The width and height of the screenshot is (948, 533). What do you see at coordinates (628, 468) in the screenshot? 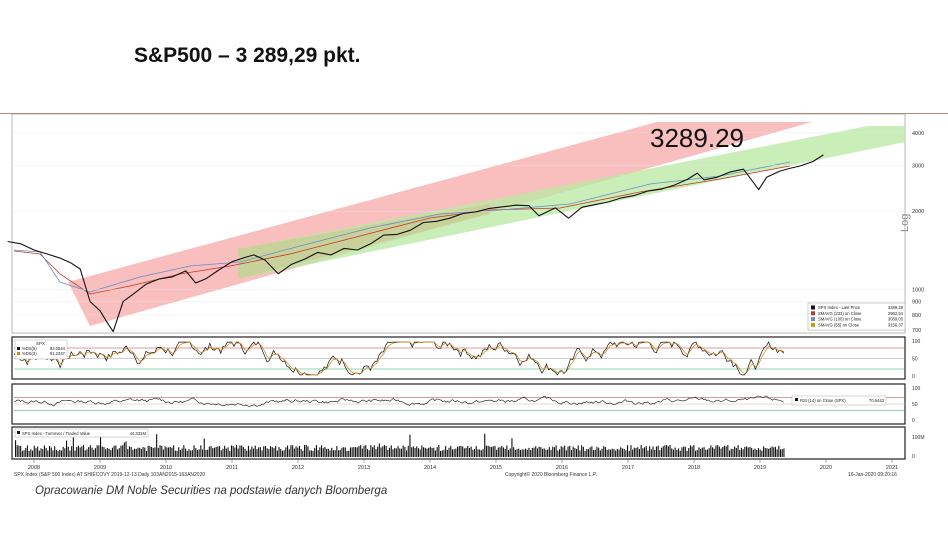
I see `x-tick-label: 2017` at bounding box center [628, 468].